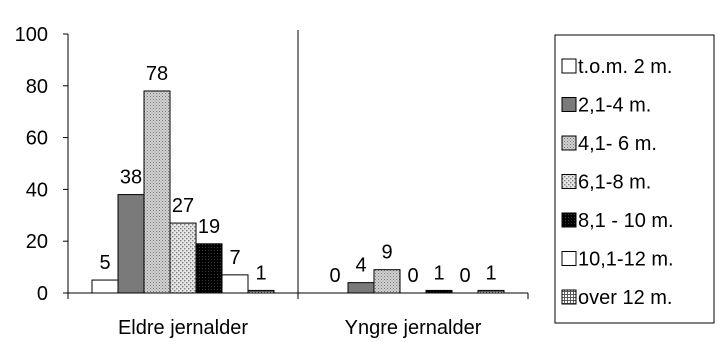 This screenshot has height=342, width=718. What do you see at coordinates (614, 106) in the screenshot?
I see `legend-entry-label: 2,1-4 m.` at bounding box center [614, 106].